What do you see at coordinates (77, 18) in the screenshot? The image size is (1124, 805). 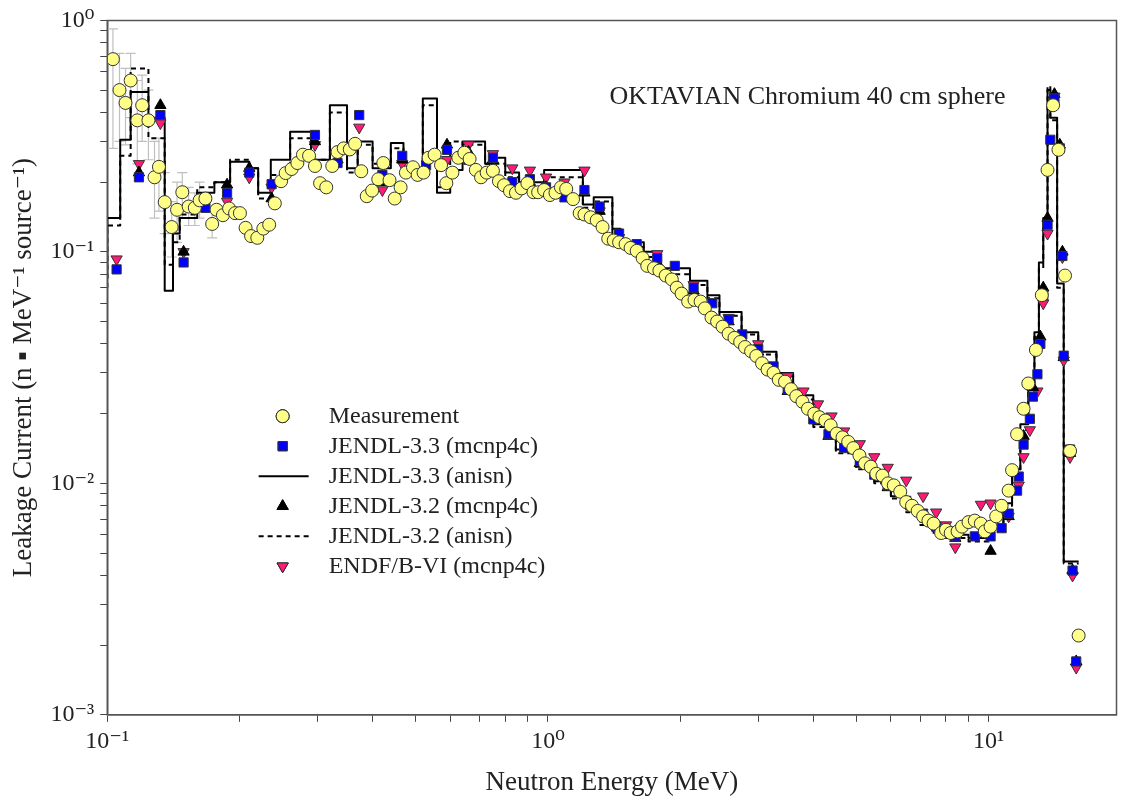 I see `y-tick-label: 10⁰` at bounding box center [77, 18].